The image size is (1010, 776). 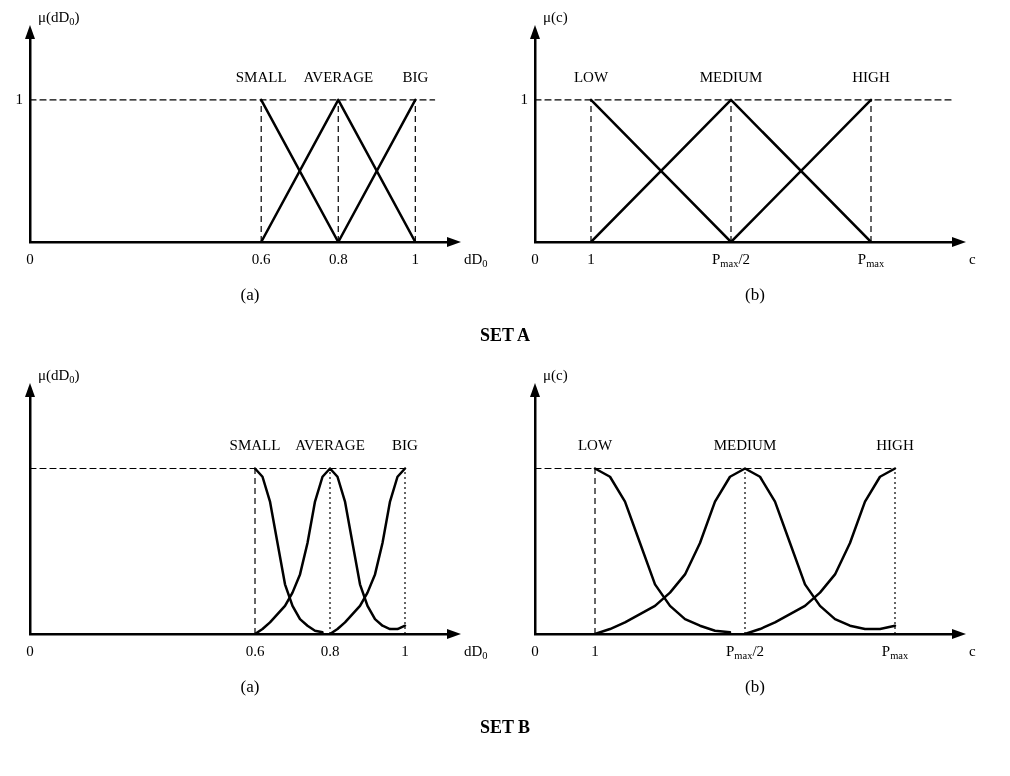 I want to click on text: SET B, so click(x=505, y=727).